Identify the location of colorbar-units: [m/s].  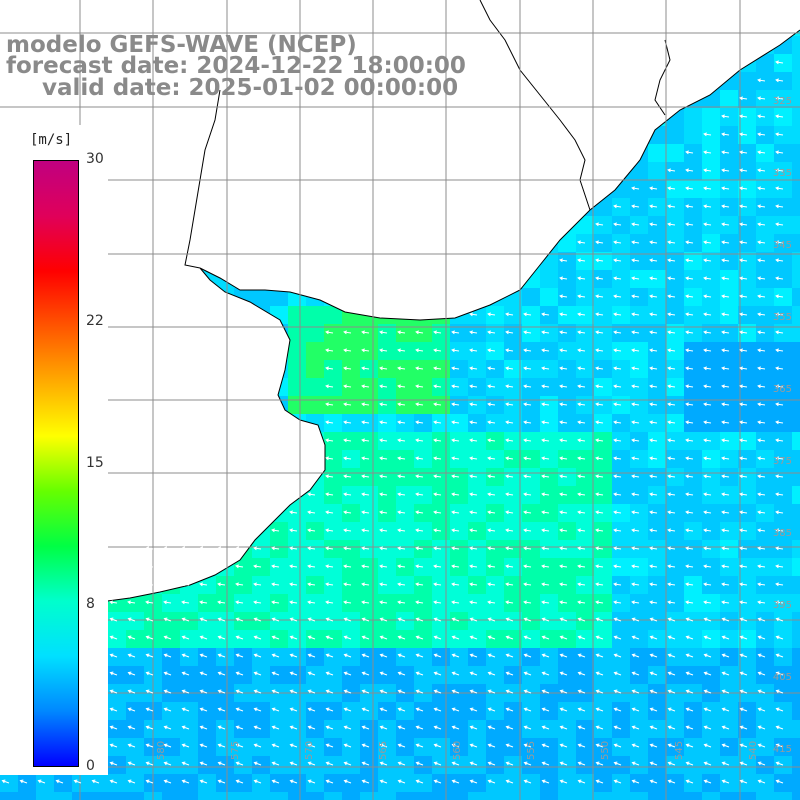
(51, 140).